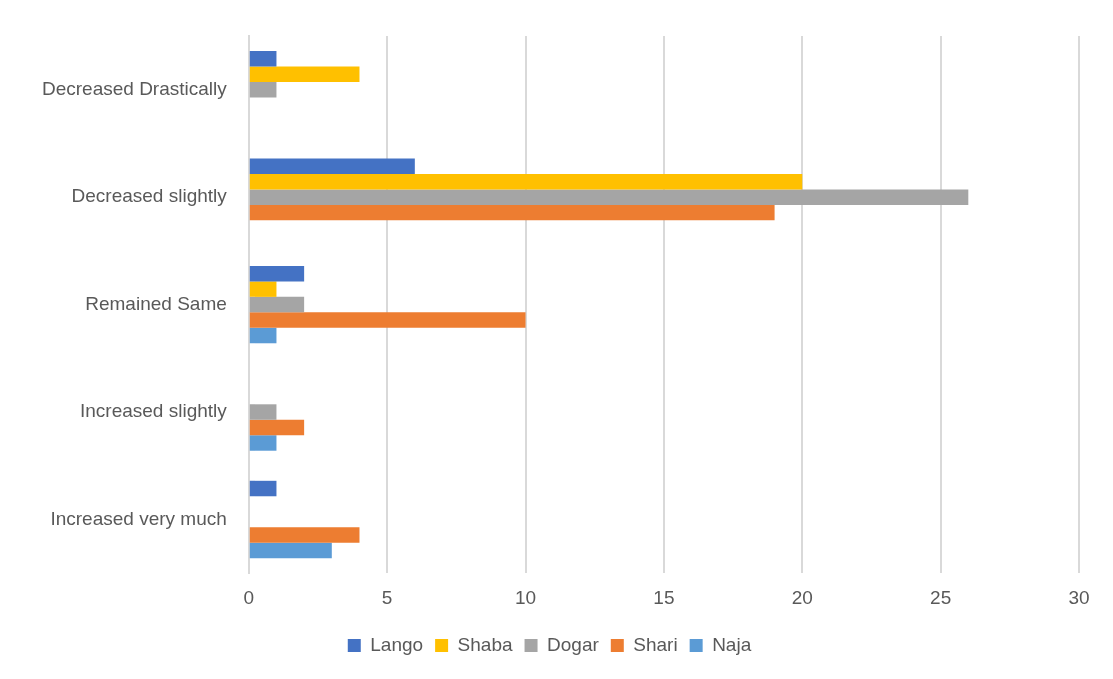  What do you see at coordinates (1079, 597) in the screenshot?
I see `x-tick-label: 30` at bounding box center [1079, 597].